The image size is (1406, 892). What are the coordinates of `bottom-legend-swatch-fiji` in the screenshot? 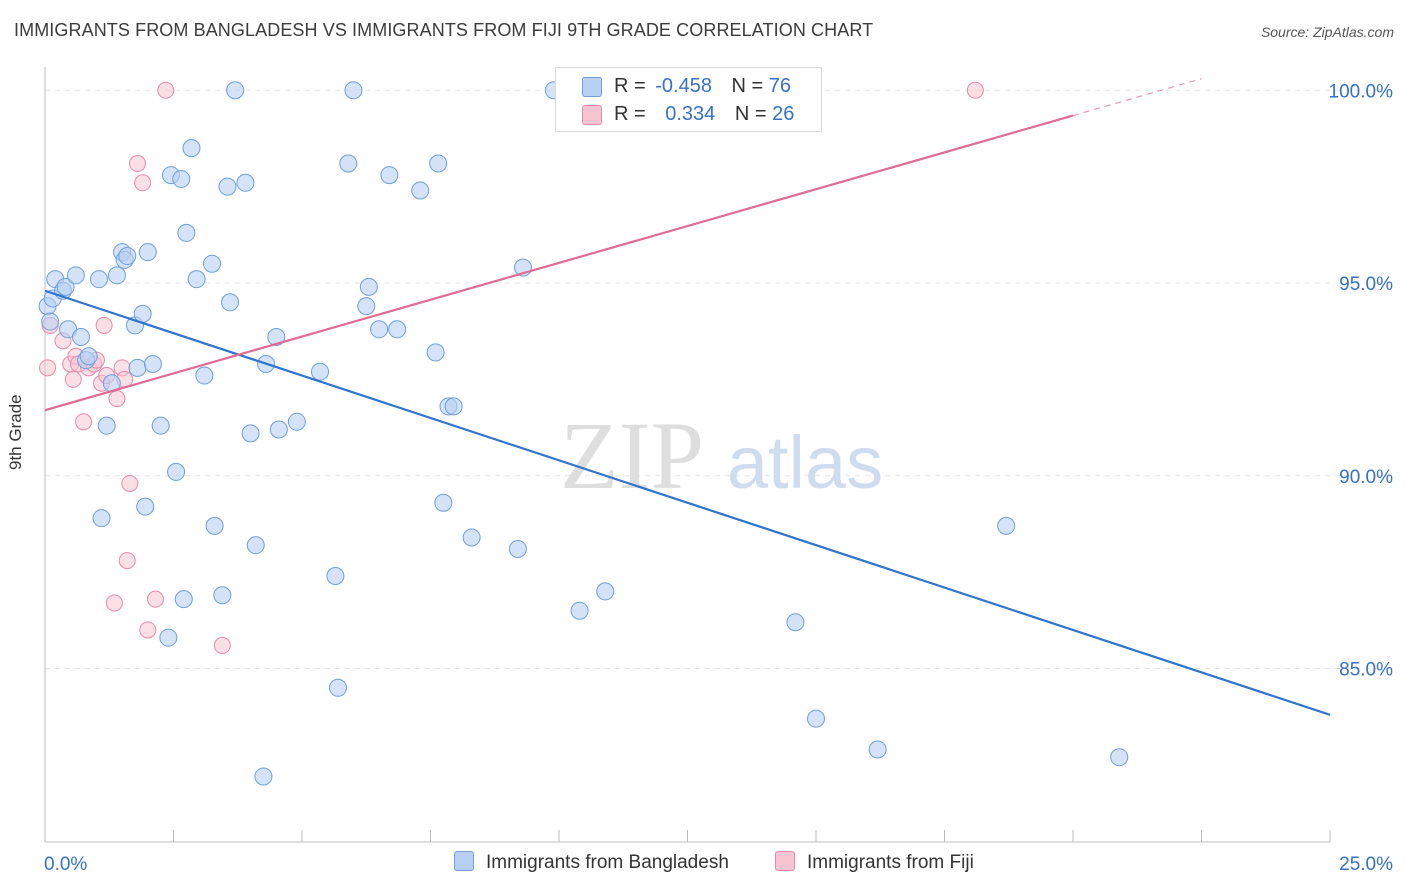 It's located at (785, 861).